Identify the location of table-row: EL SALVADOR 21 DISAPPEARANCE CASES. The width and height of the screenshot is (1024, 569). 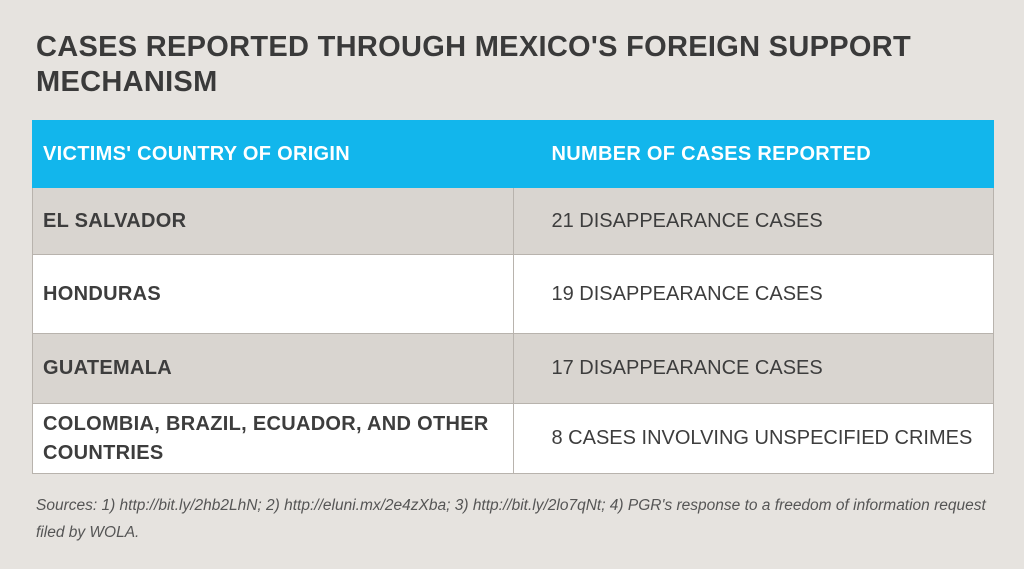
(513, 221).